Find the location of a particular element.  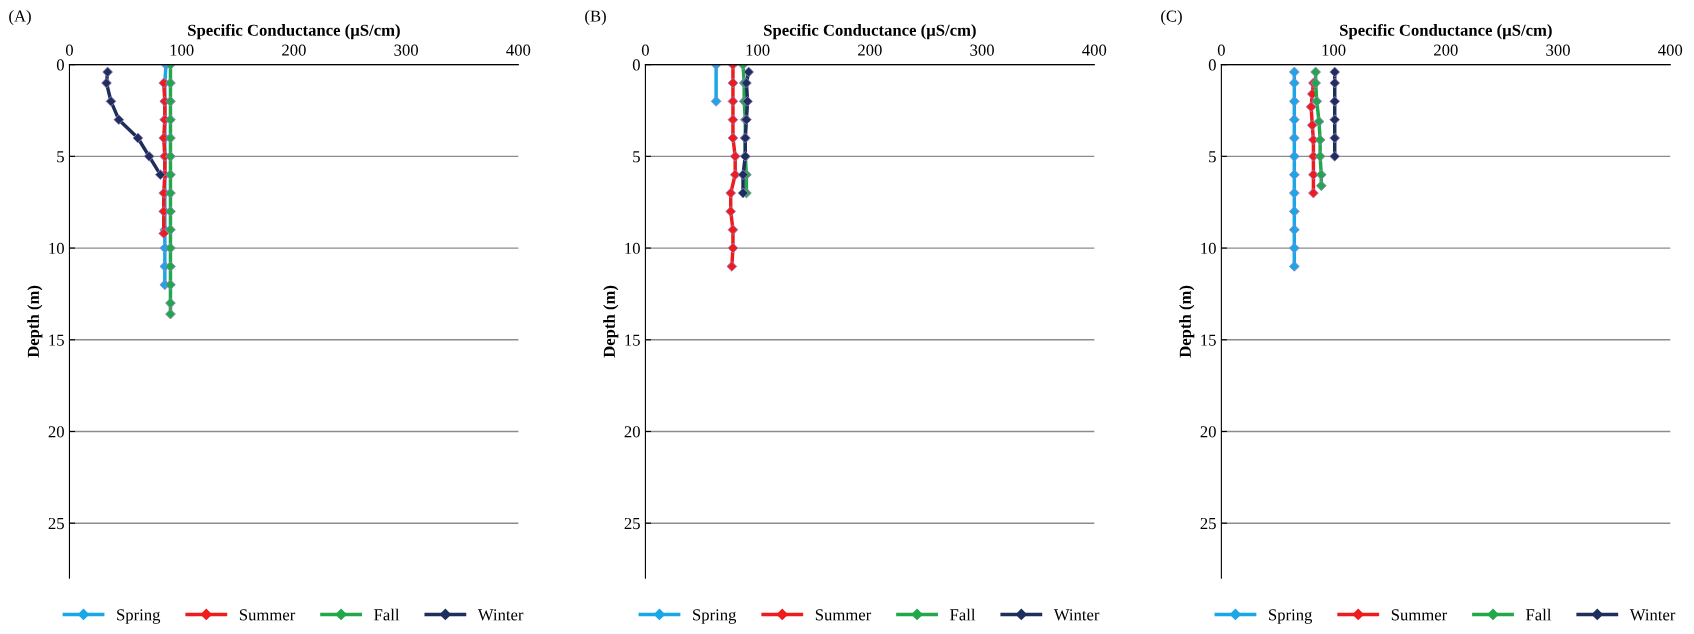

chart-title: (B) is located at coordinates (595, 18).